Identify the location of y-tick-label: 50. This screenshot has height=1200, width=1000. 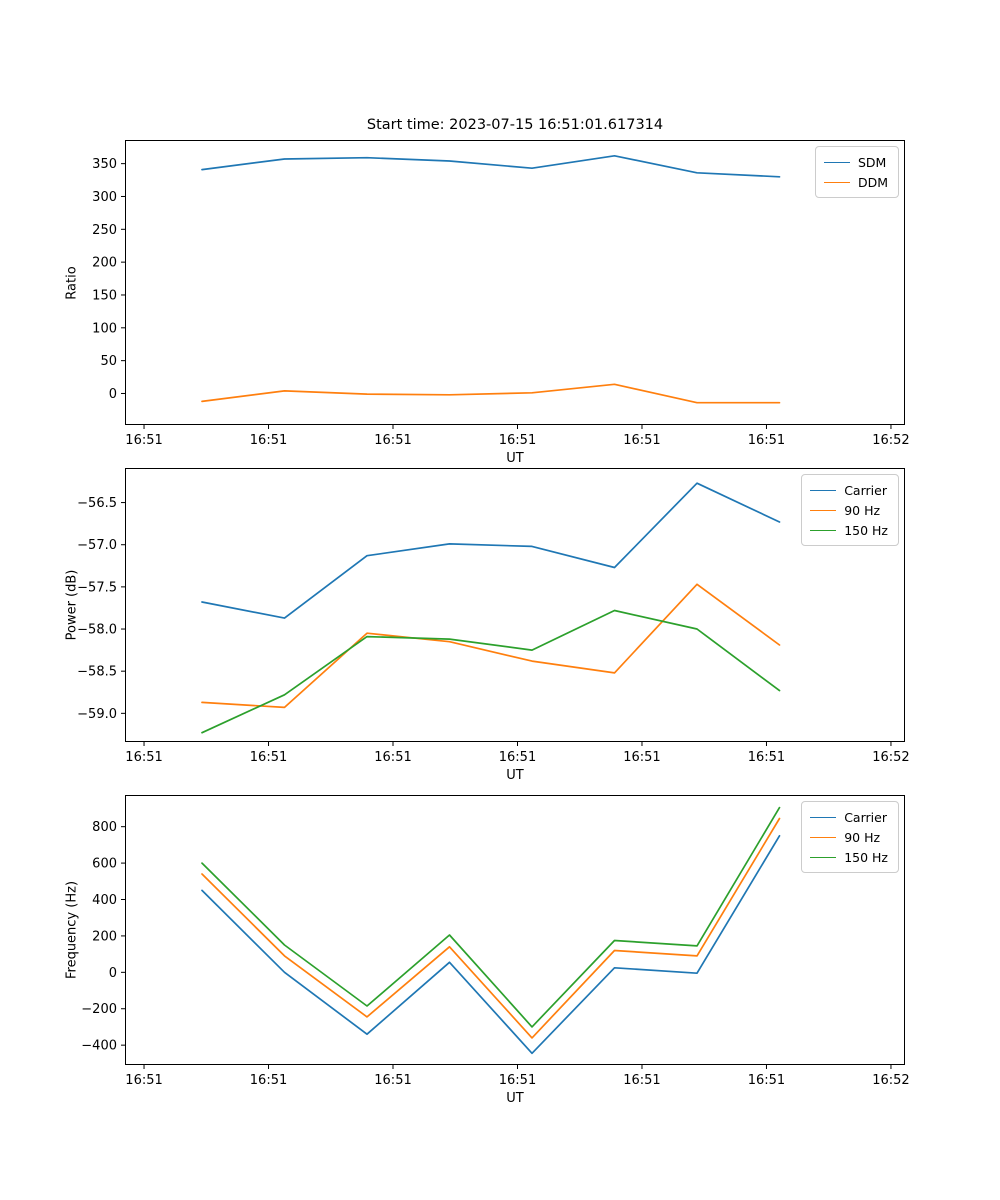
(108, 361).